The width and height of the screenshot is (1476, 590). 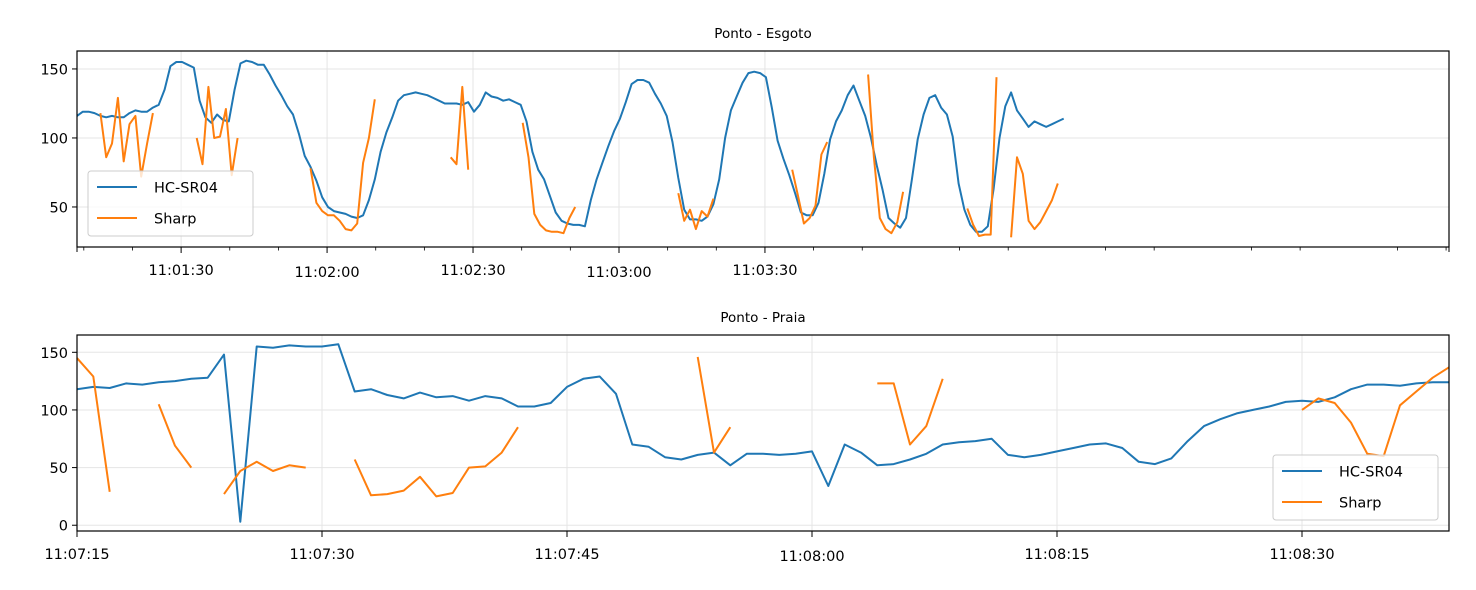 I want to click on chart-title: Ponto - Esgoto, so click(x=762, y=34).